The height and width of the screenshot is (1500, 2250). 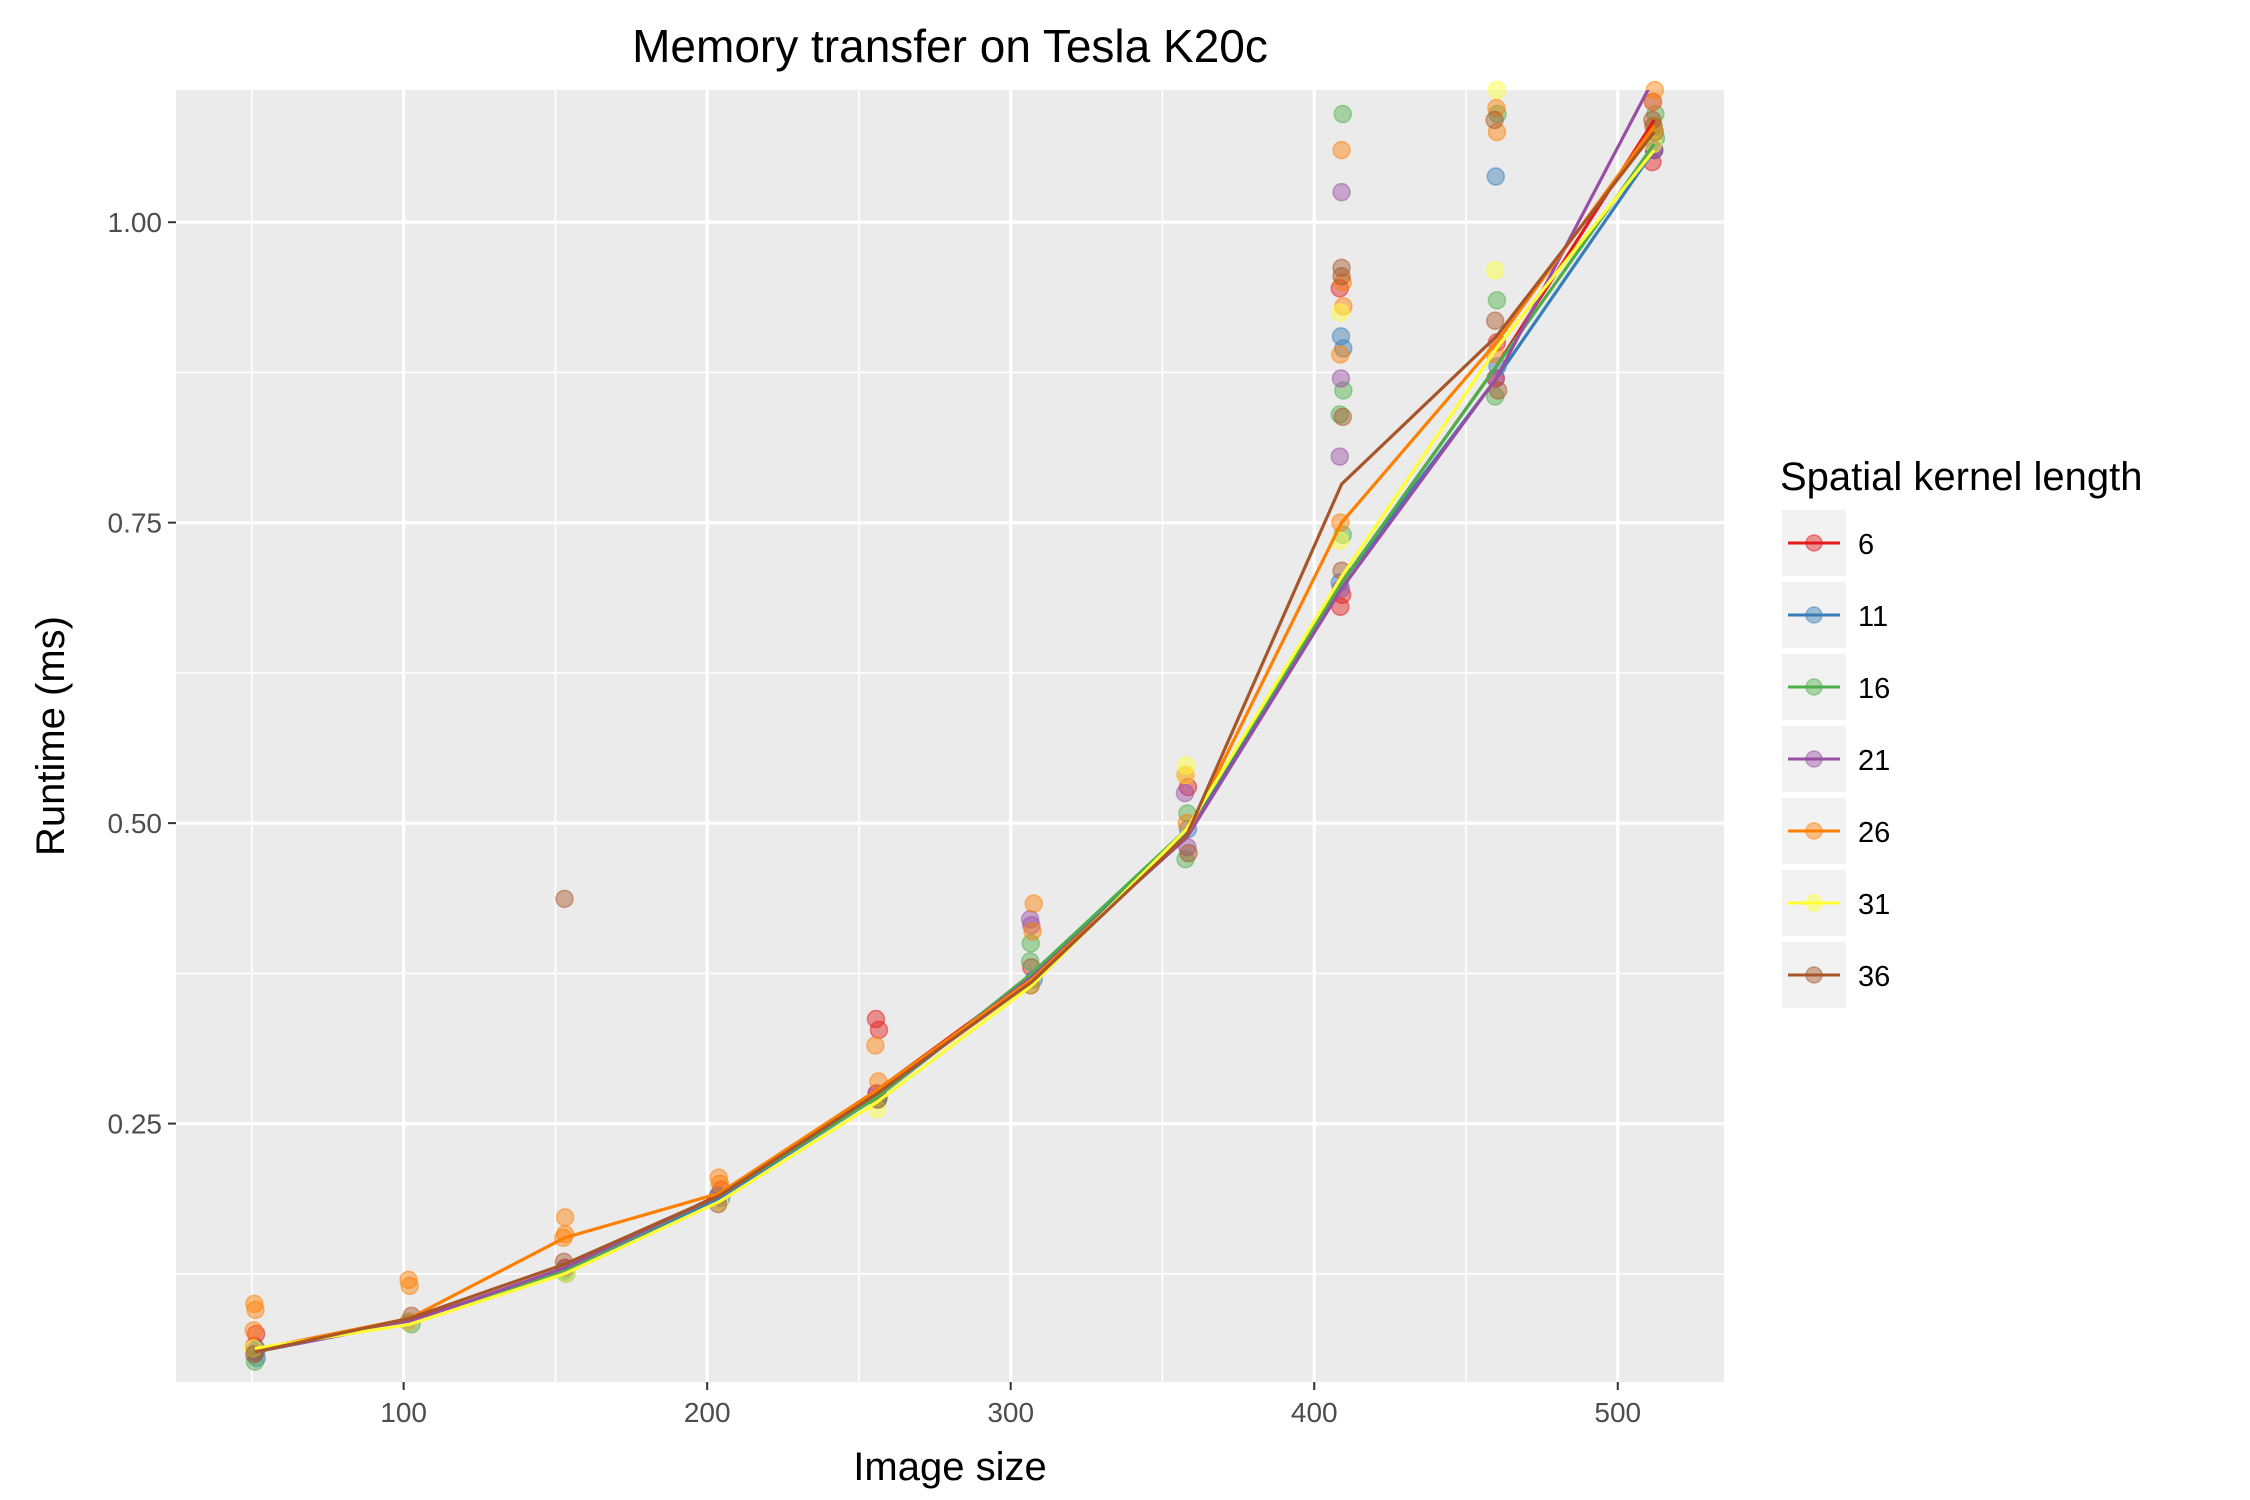 I want to click on legend-title: Spatial kernel length, so click(x=1961, y=477).